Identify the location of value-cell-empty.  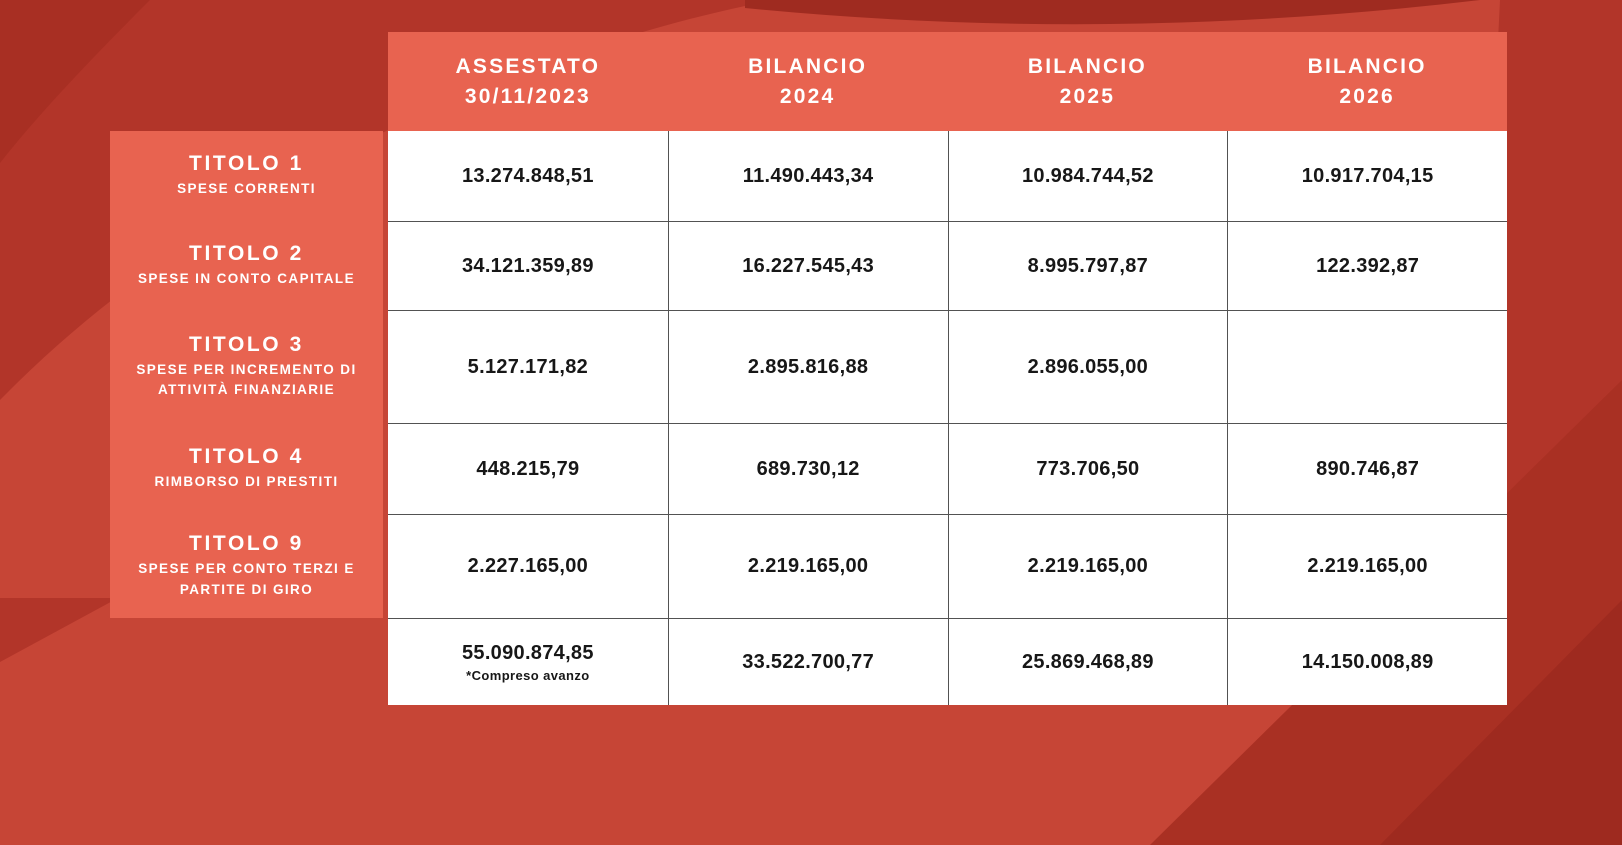
(1367, 366).